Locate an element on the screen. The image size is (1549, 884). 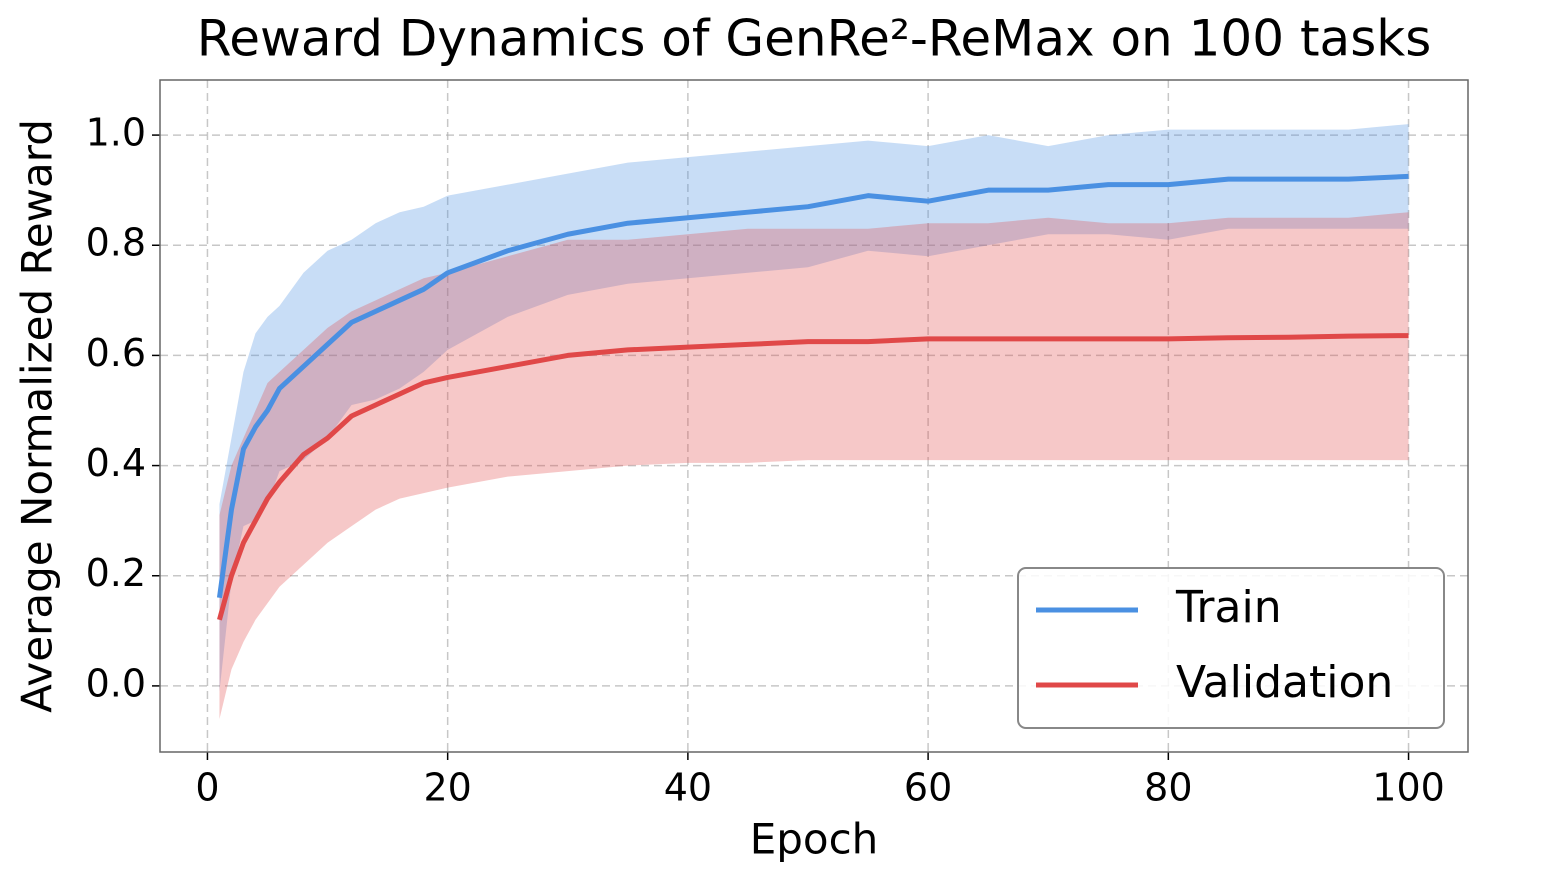
y-tick-label: 0.6 is located at coordinates (116, 353).